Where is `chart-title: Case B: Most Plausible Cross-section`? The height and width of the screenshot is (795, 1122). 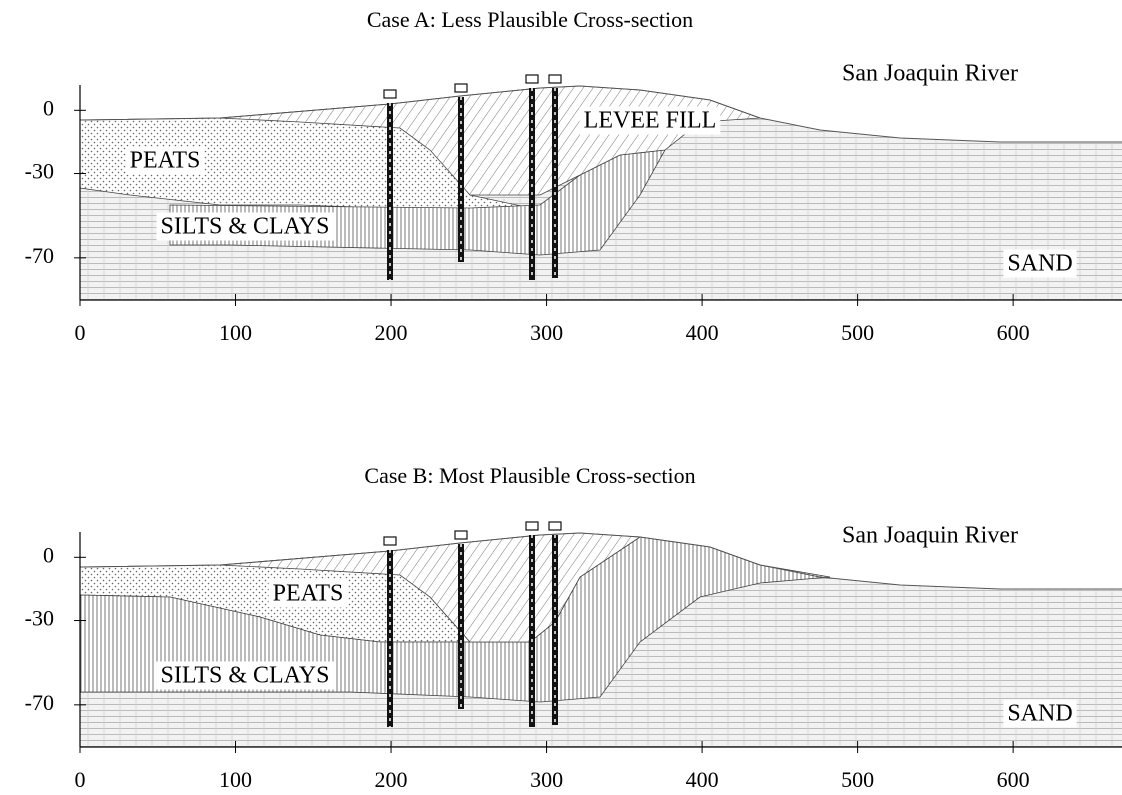
chart-title: Case B: Most Plausible Cross-section is located at coordinates (529, 475).